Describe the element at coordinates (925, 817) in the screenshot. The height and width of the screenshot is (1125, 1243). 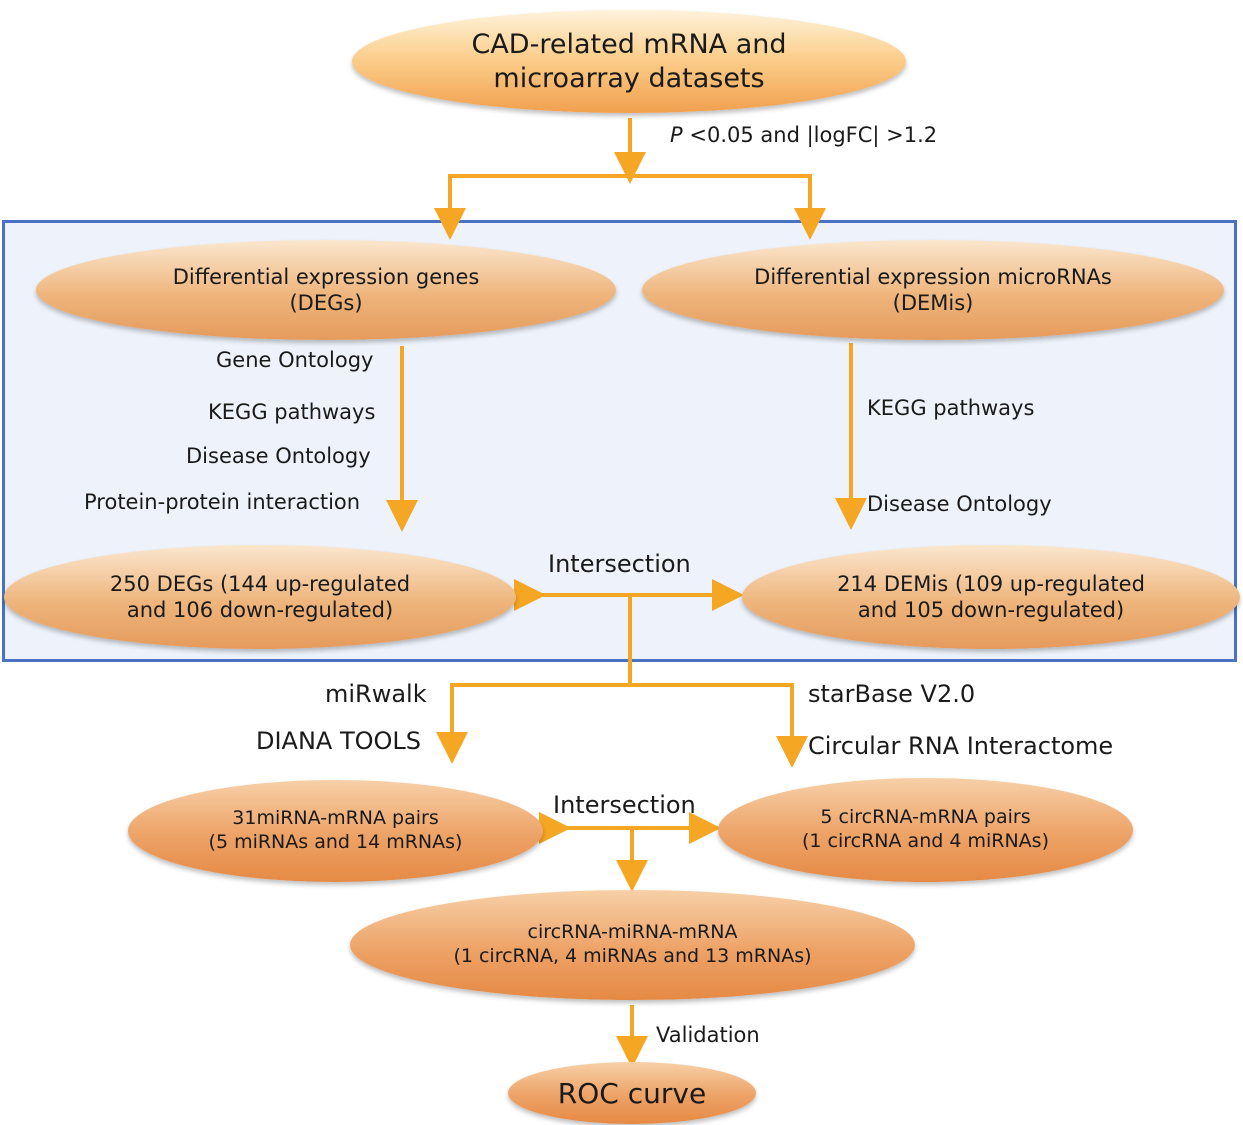
I see `node-circrna-mrna-line1: 5 circRNA-mRNA pairs` at that location.